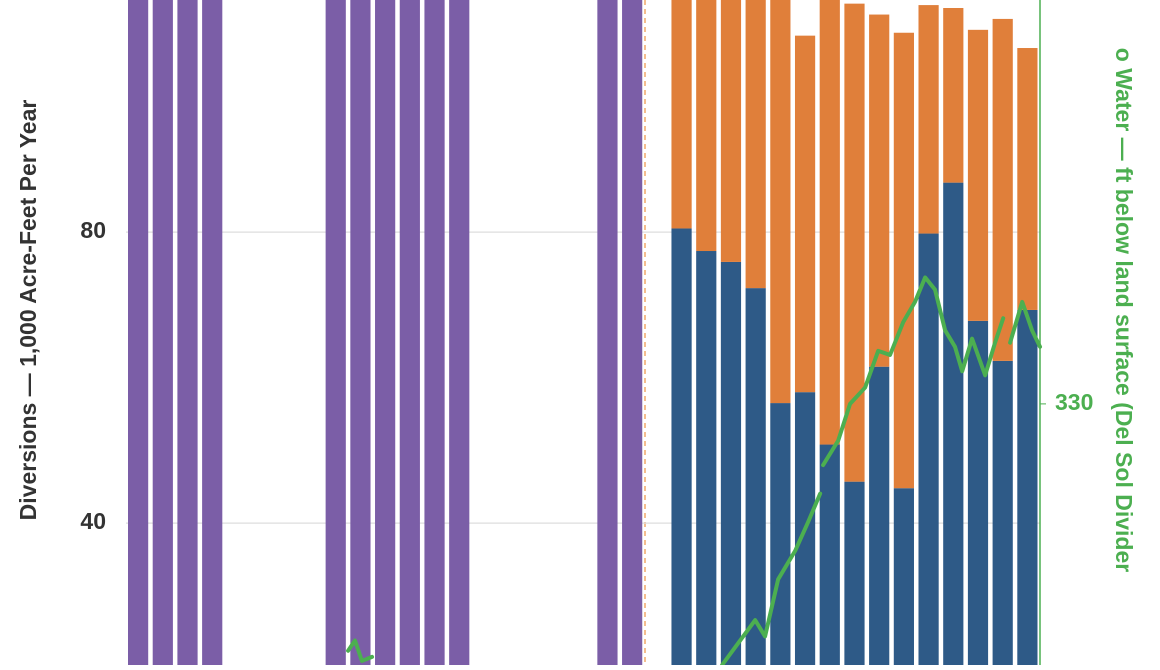 This screenshot has width=1160, height=670. Describe the element at coordinates (93, 230) in the screenshot. I see `y-tick-label: 80` at that location.